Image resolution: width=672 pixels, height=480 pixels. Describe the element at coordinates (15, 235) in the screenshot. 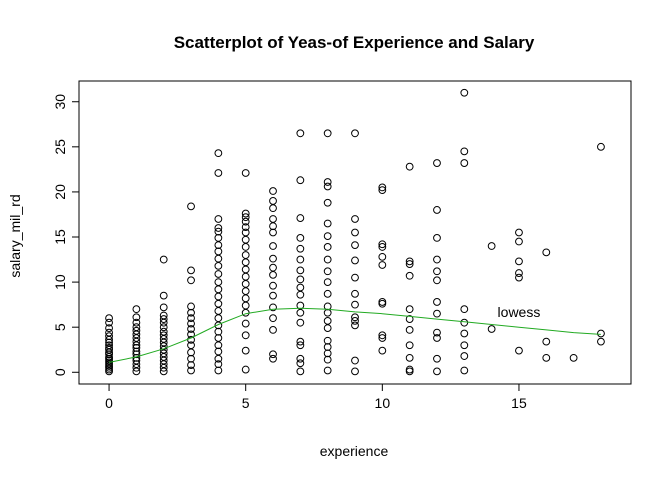

I see `y-axis-label: salary_mil_rd` at that location.